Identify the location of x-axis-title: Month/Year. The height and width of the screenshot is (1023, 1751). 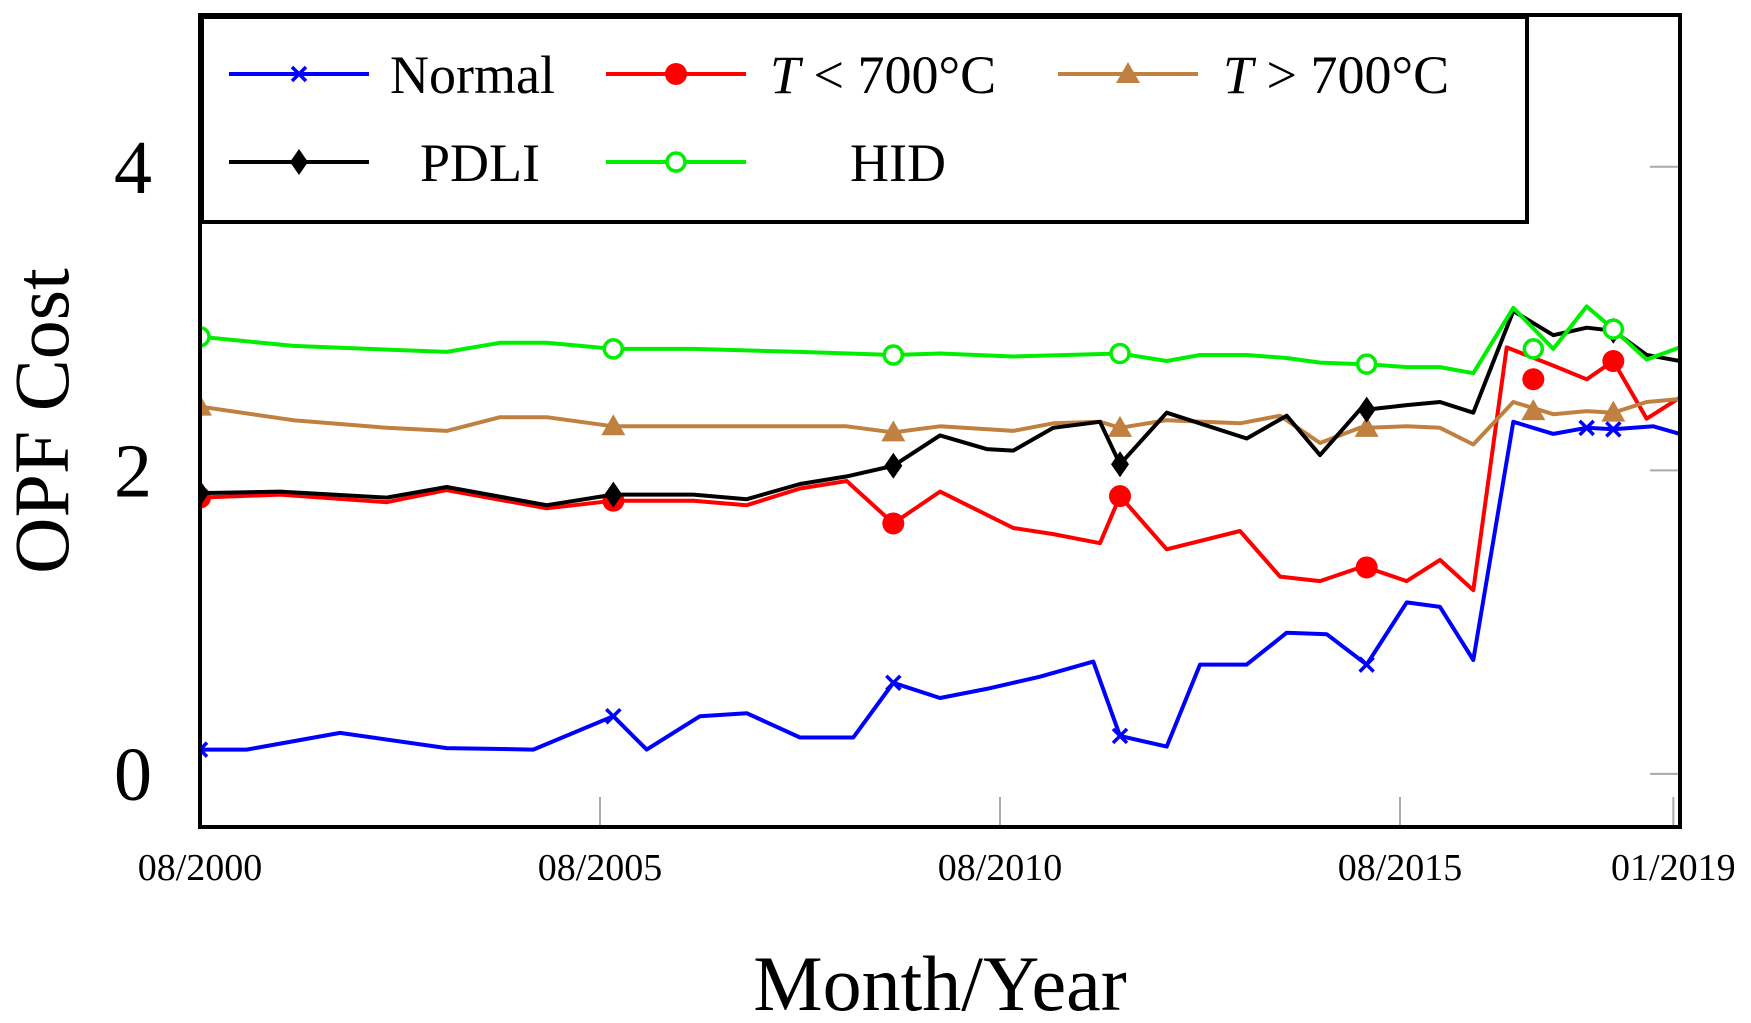
(939, 981).